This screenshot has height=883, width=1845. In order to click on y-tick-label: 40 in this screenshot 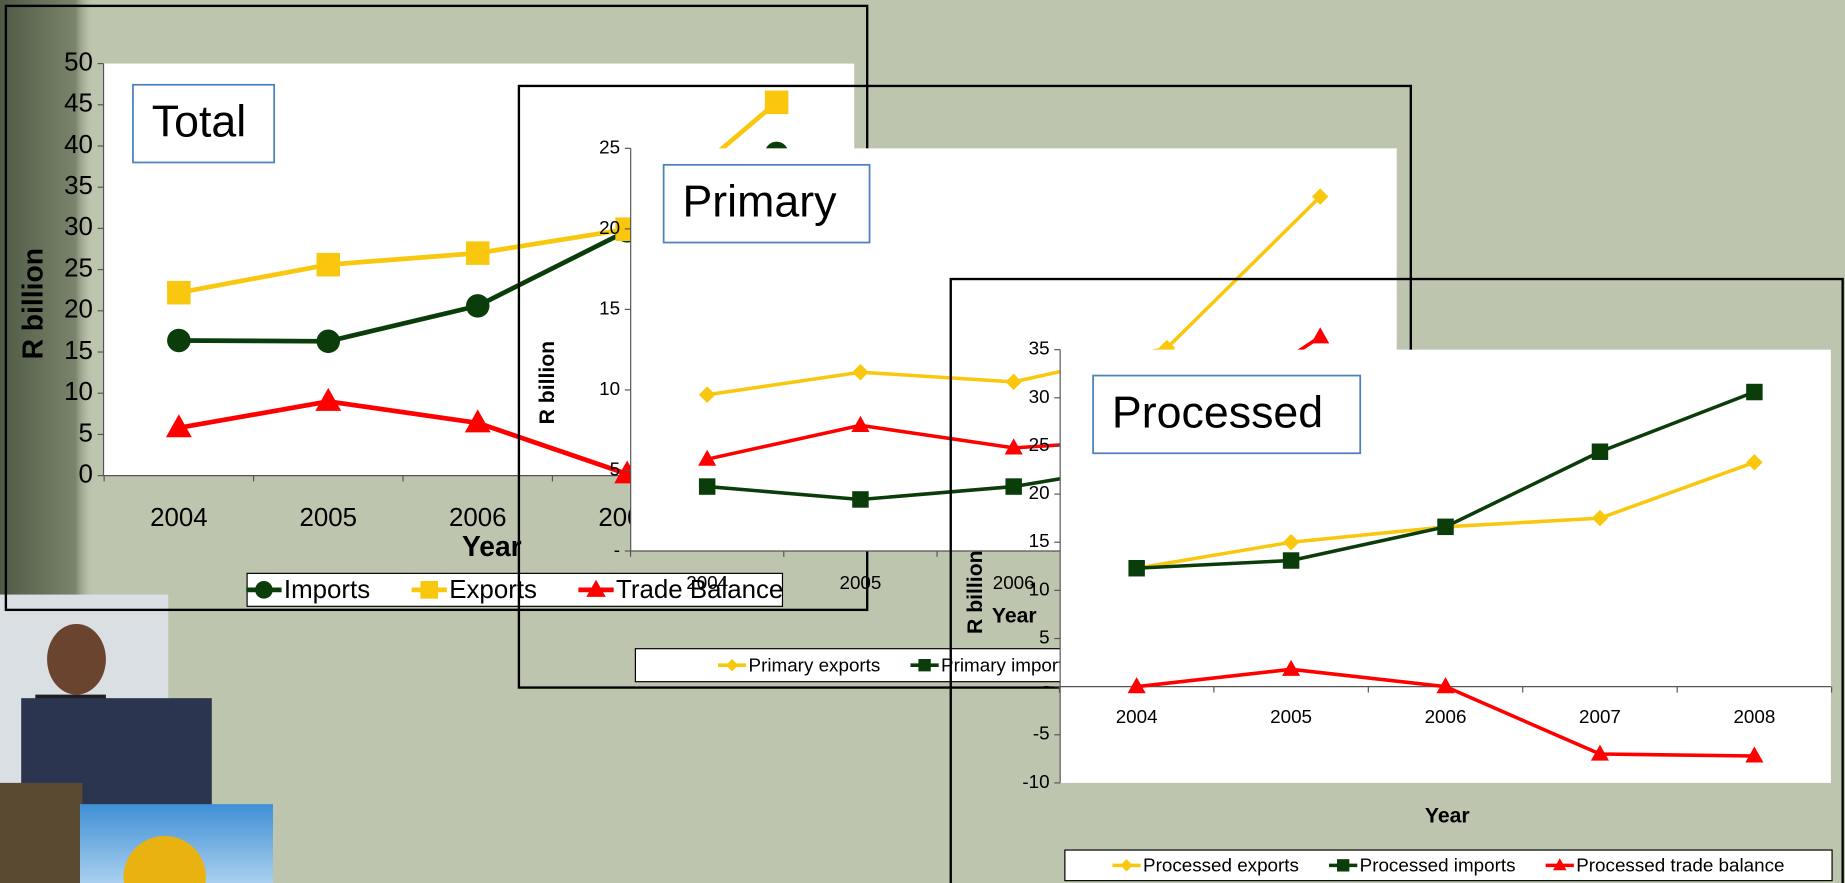, I will do `click(78, 145)`.